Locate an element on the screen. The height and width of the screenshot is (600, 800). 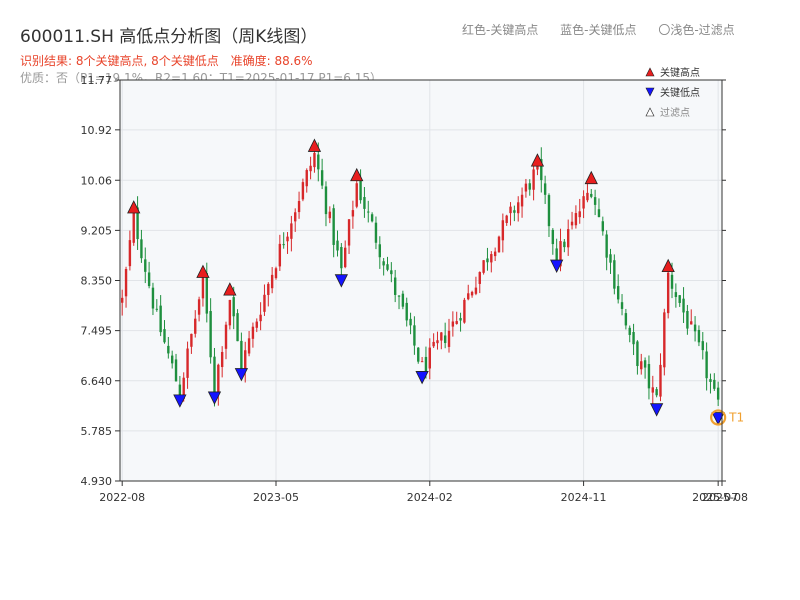
accuracy-text: 准确度: 88.6% is located at coordinates (271, 61).